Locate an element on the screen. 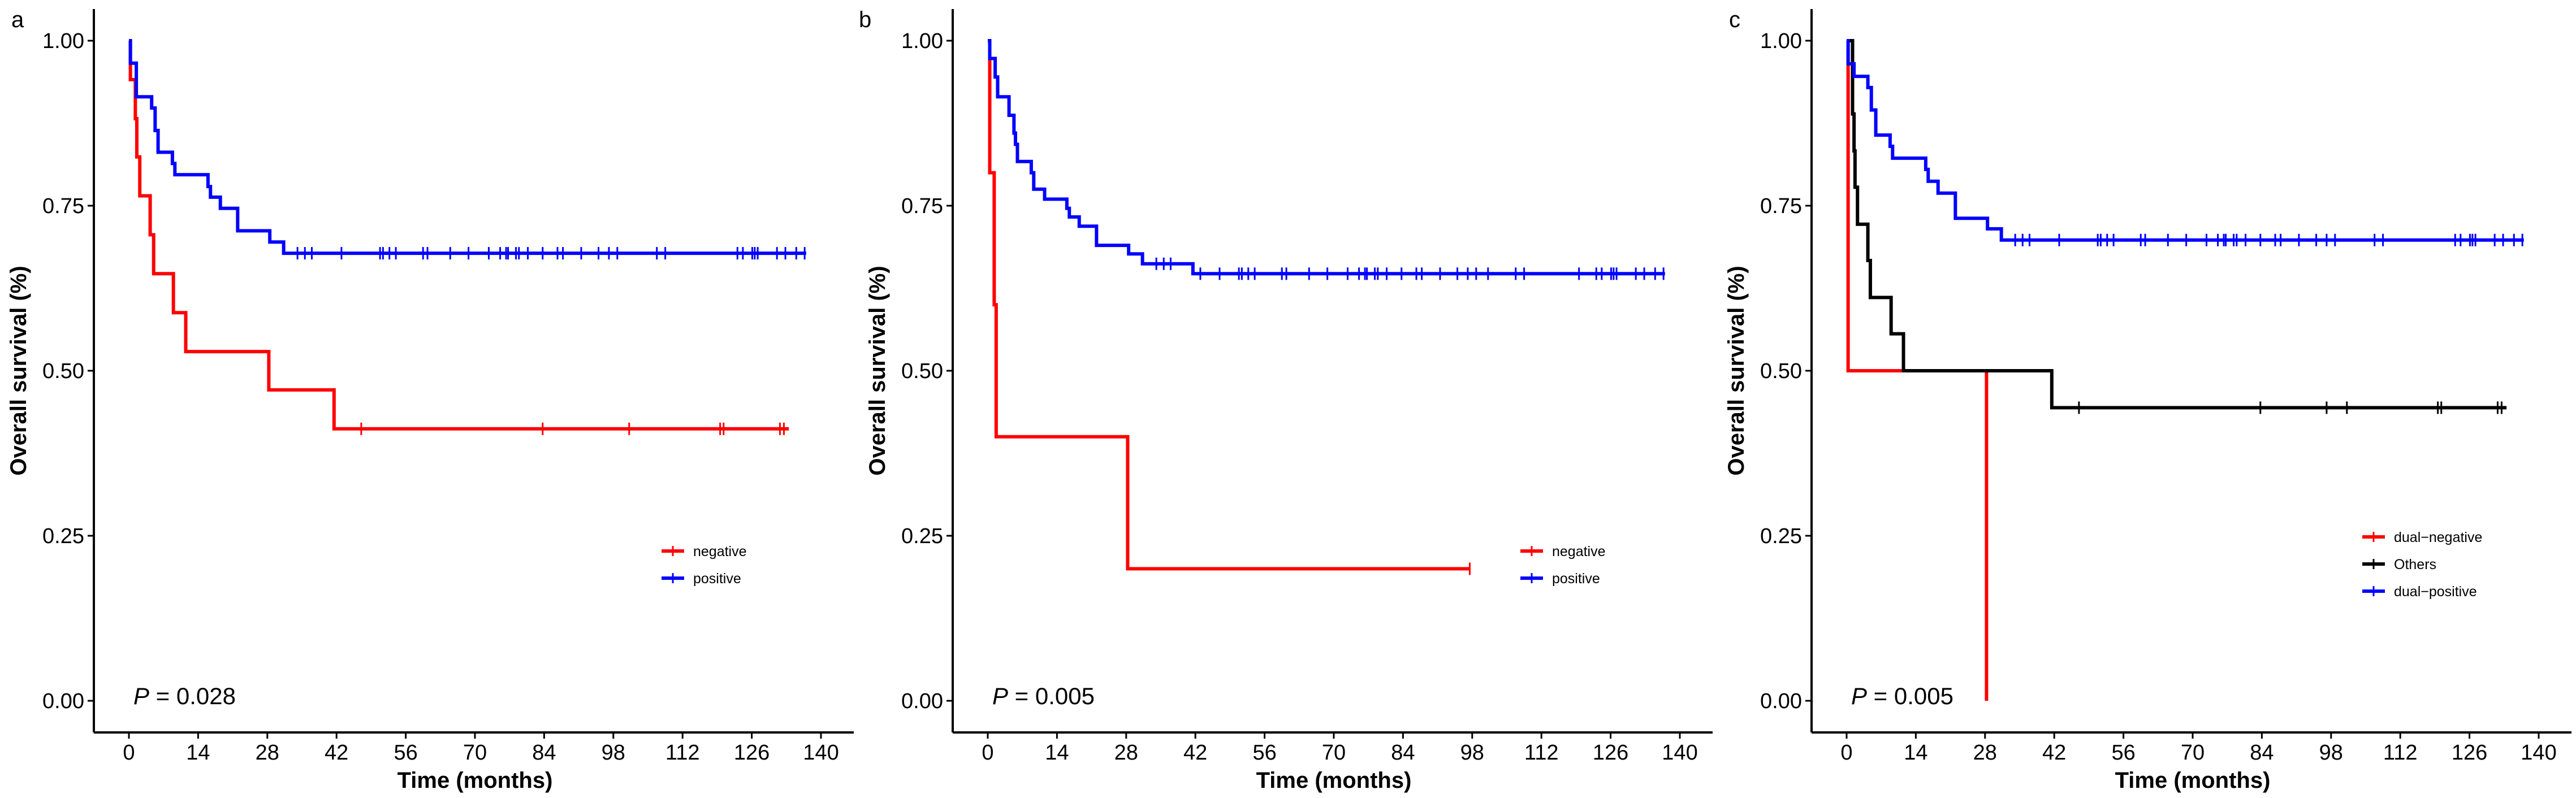  p-value: P = 0.028 is located at coordinates (184, 696).